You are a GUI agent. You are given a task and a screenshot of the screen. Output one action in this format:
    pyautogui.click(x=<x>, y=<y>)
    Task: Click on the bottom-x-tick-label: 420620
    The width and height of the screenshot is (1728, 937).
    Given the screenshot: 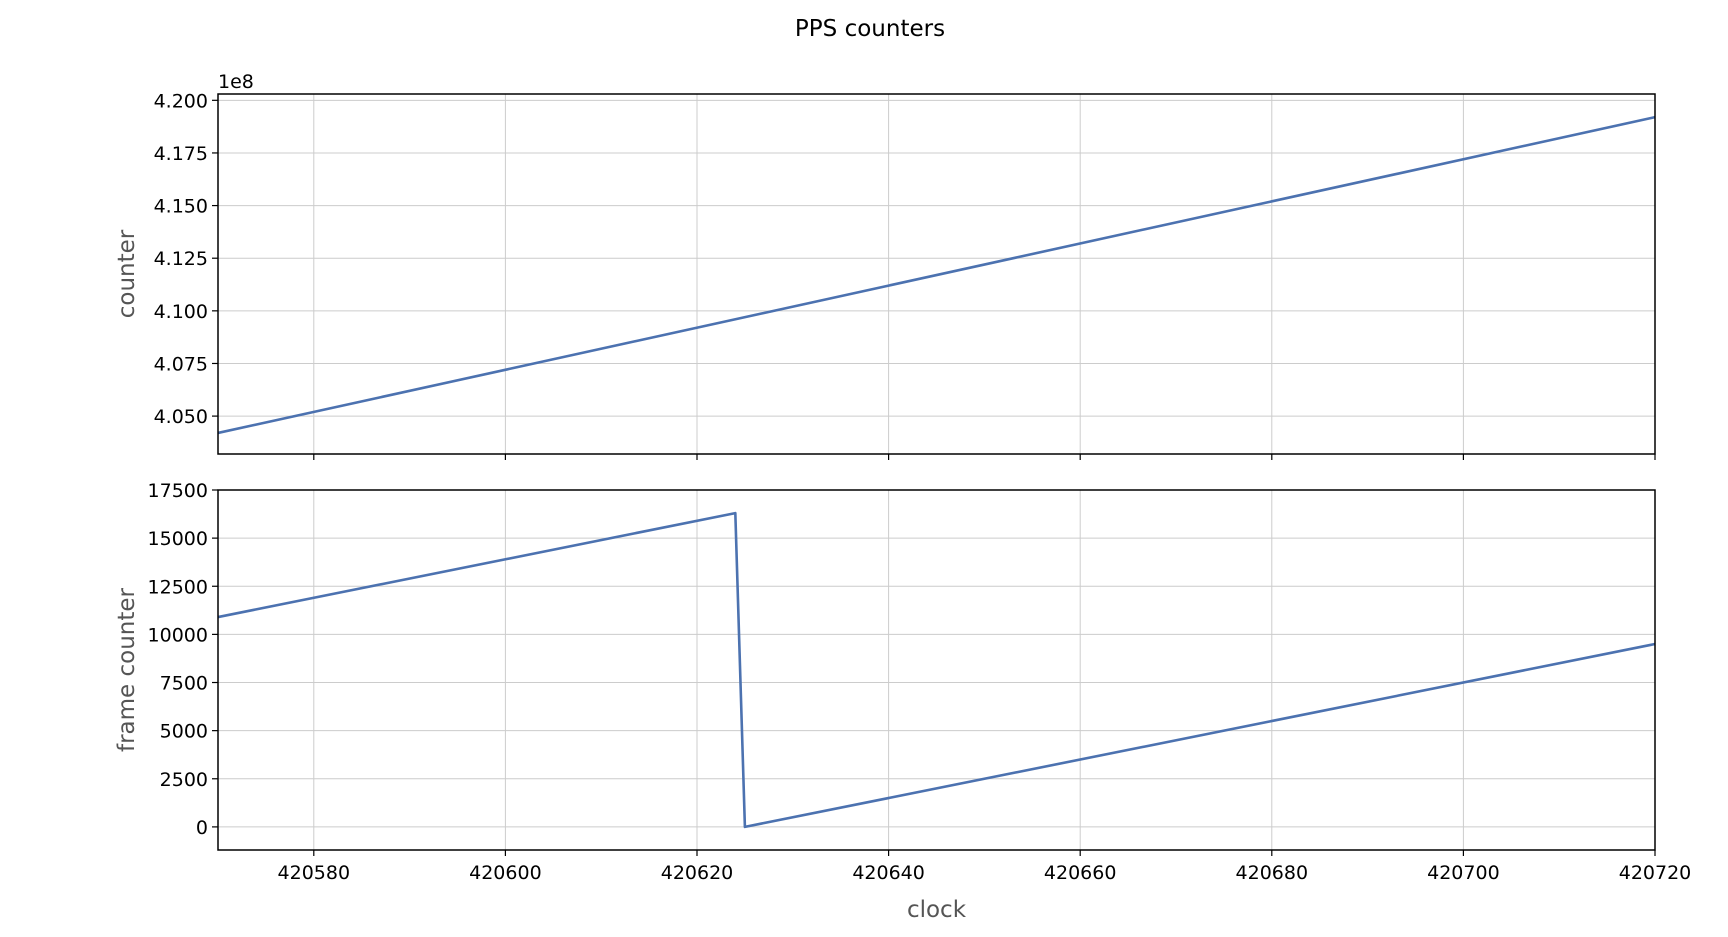 What is the action you would take?
    pyautogui.click(x=697, y=873)
    